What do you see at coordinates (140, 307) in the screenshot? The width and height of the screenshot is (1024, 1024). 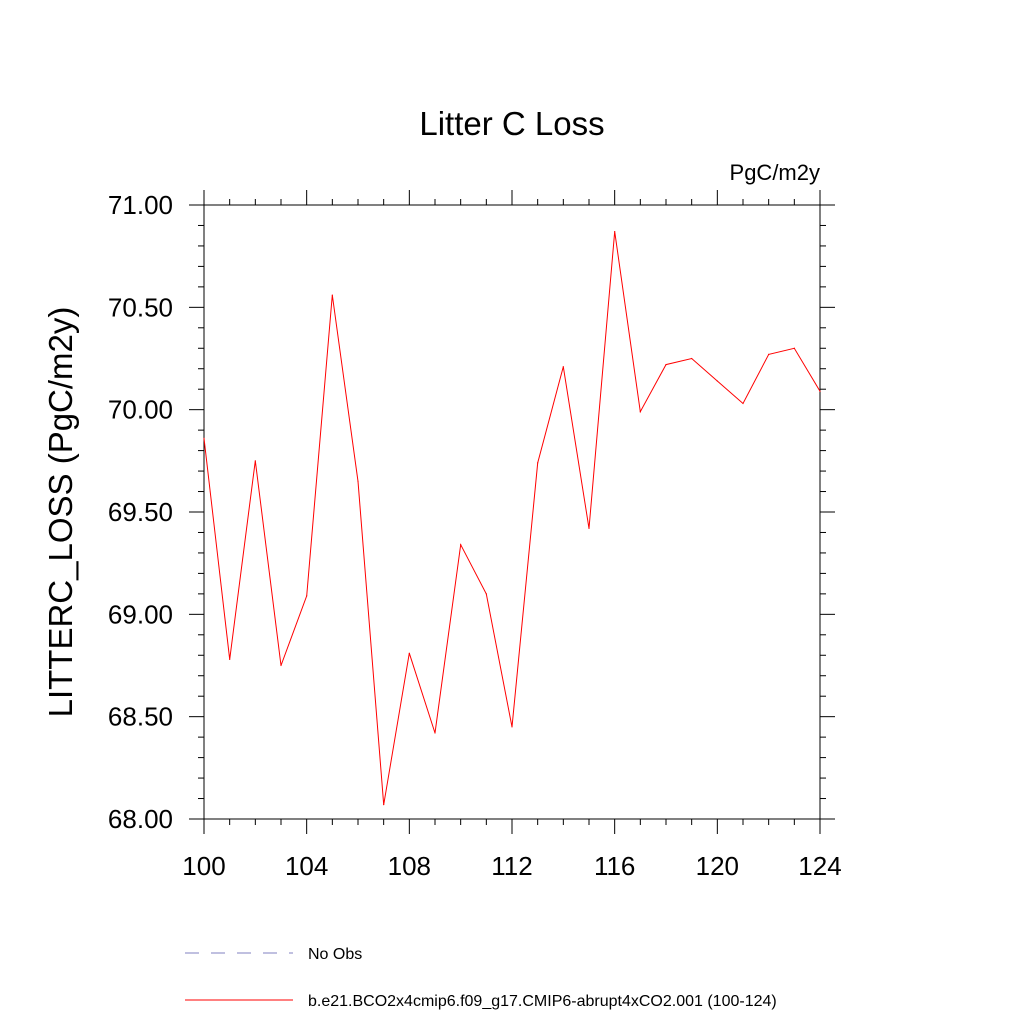 I see `y-tick-label: 70.50` at bounding box center [140, 307].